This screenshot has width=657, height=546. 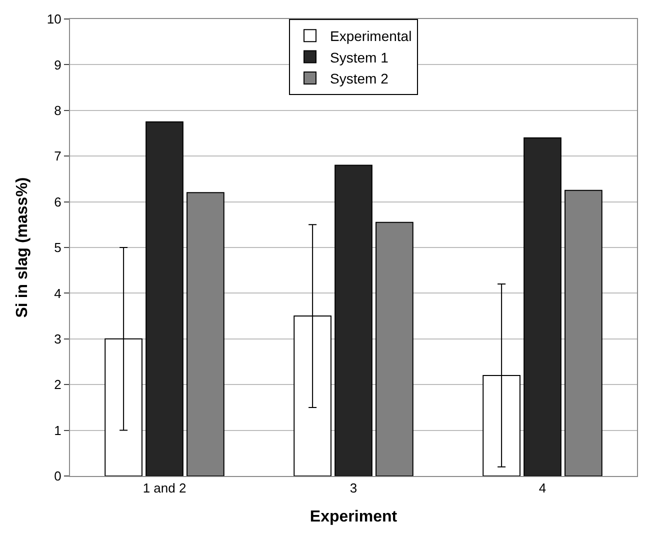 What do you see at coordinates (58, 64) in the screenshot?
I see `y-tick-label: 9` at bounding box center [58, 64].